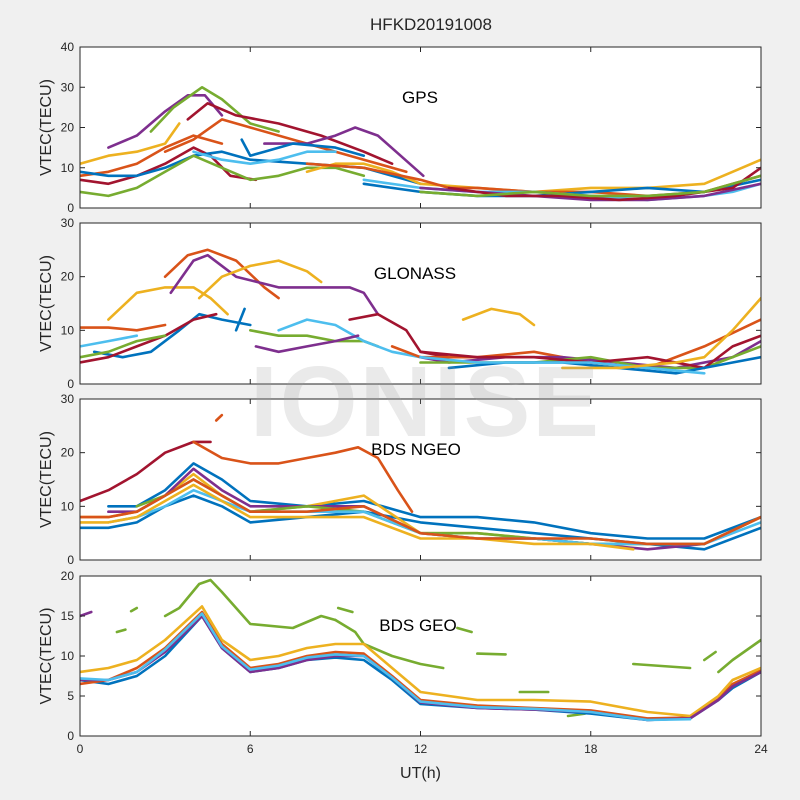  I want to click on panel-label: BDS GEO, so click(417, 625).